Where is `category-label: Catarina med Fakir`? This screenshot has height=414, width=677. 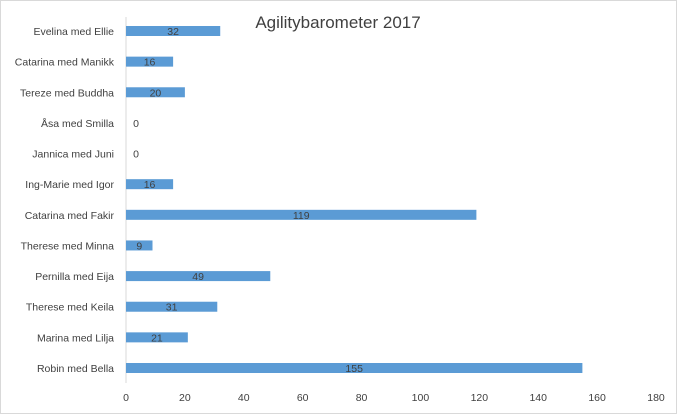
category-label: Catarina med Fakir is located at coordinates (70, 216).